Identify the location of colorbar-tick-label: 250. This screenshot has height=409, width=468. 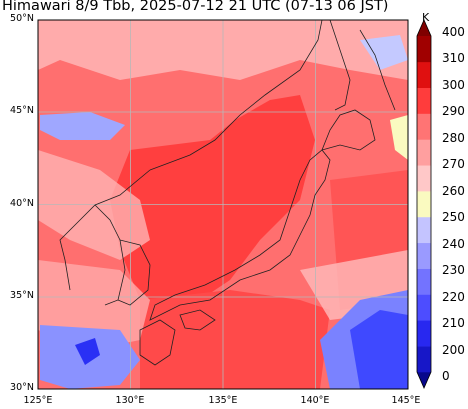
(453, 217).